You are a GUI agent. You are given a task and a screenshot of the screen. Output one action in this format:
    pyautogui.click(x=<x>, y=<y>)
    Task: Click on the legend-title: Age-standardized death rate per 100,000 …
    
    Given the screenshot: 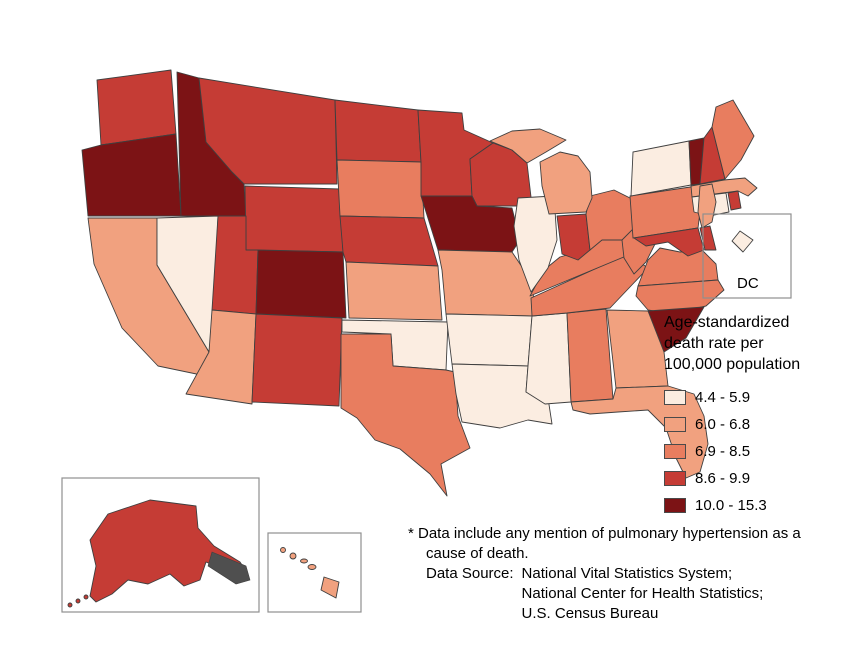 What is the action you would take?
    pyautogui.click(x=732, y=343)
    